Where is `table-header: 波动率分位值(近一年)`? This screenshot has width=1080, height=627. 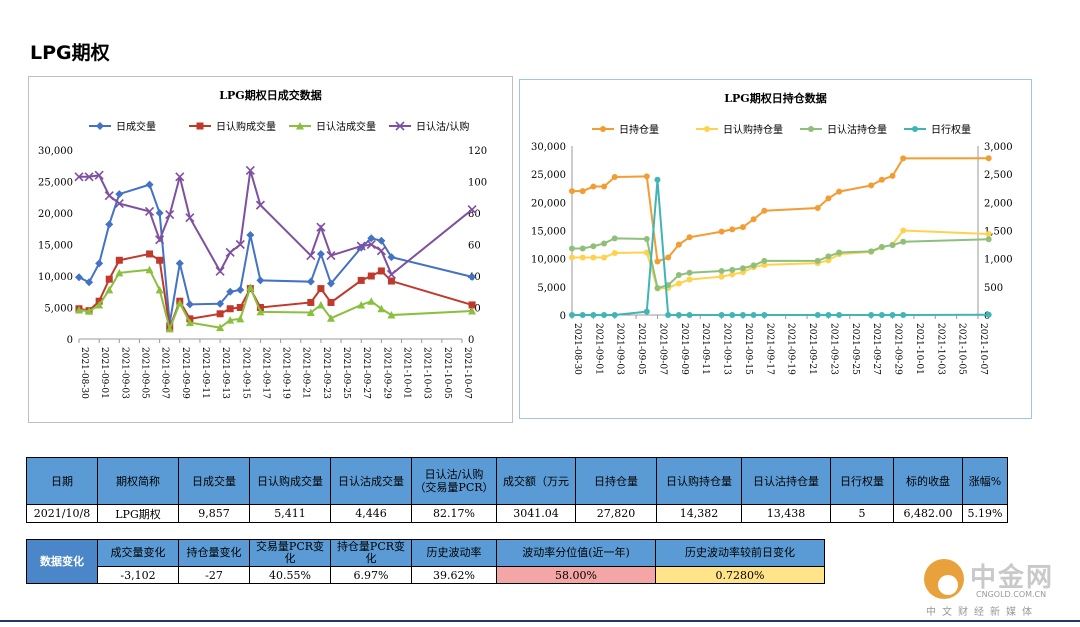 table-header: 波动率分位值(近一年) is located at coordinates (576, 553).